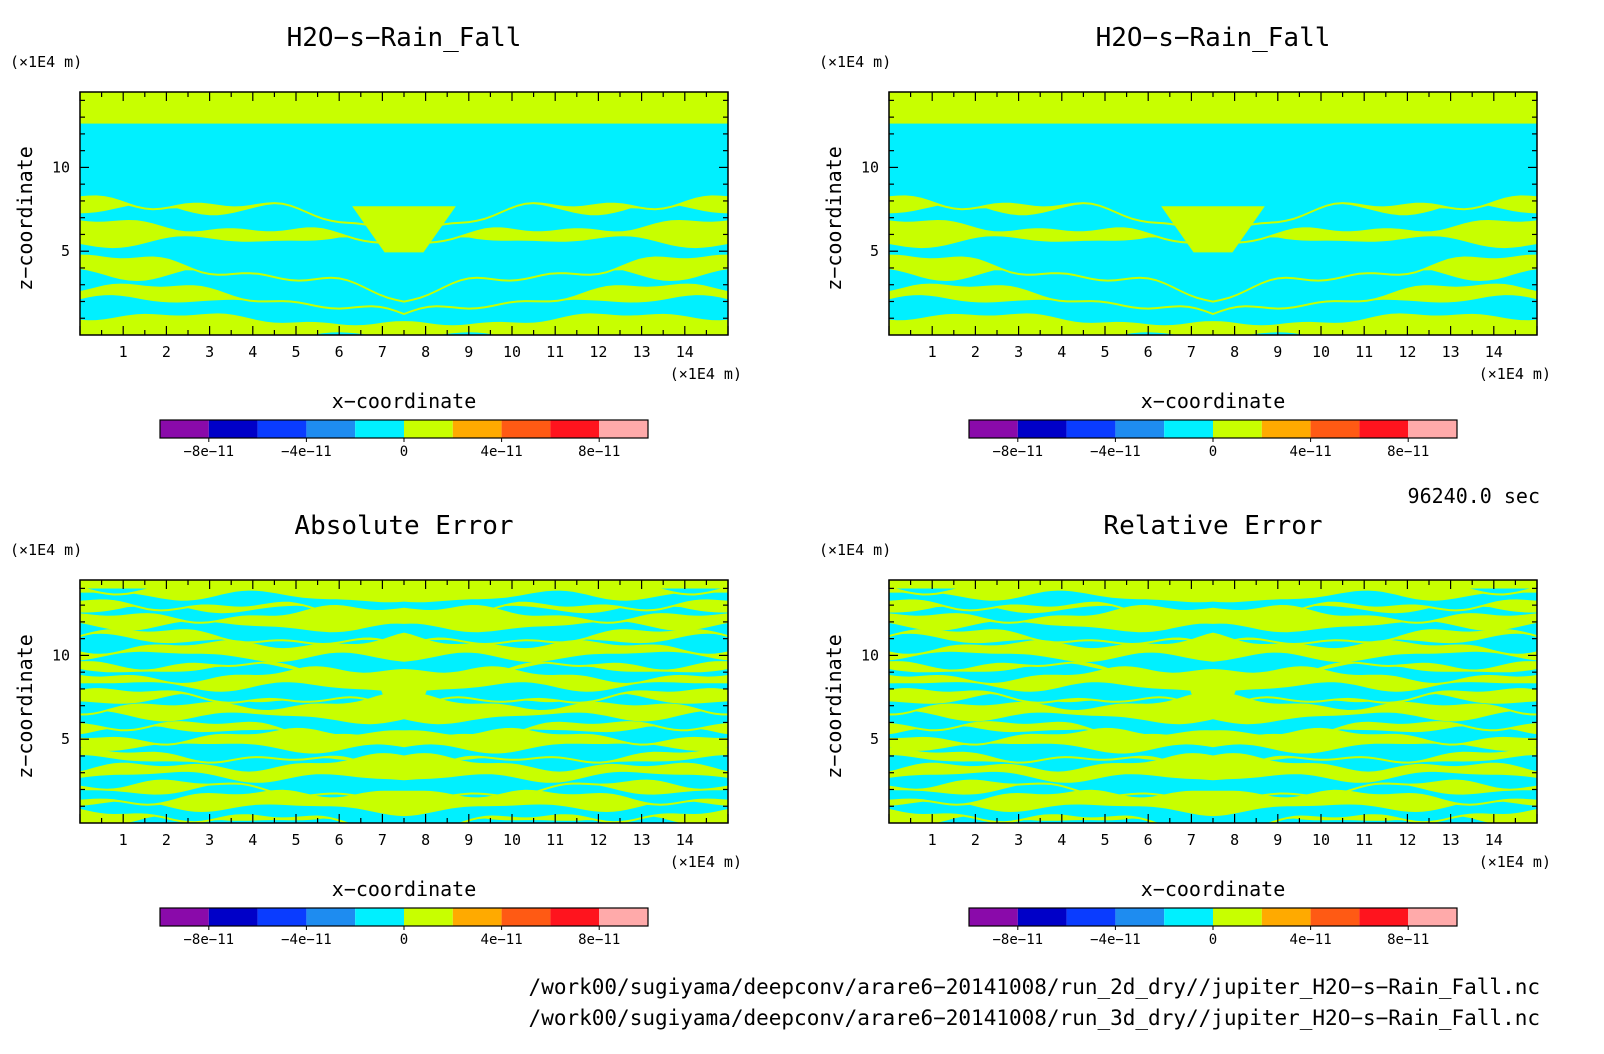 The image size is (1604, 1054). Describe the element at coordinates (306, 452) in the screenshot. I see `colorbar-label: −4e−11` at that location.